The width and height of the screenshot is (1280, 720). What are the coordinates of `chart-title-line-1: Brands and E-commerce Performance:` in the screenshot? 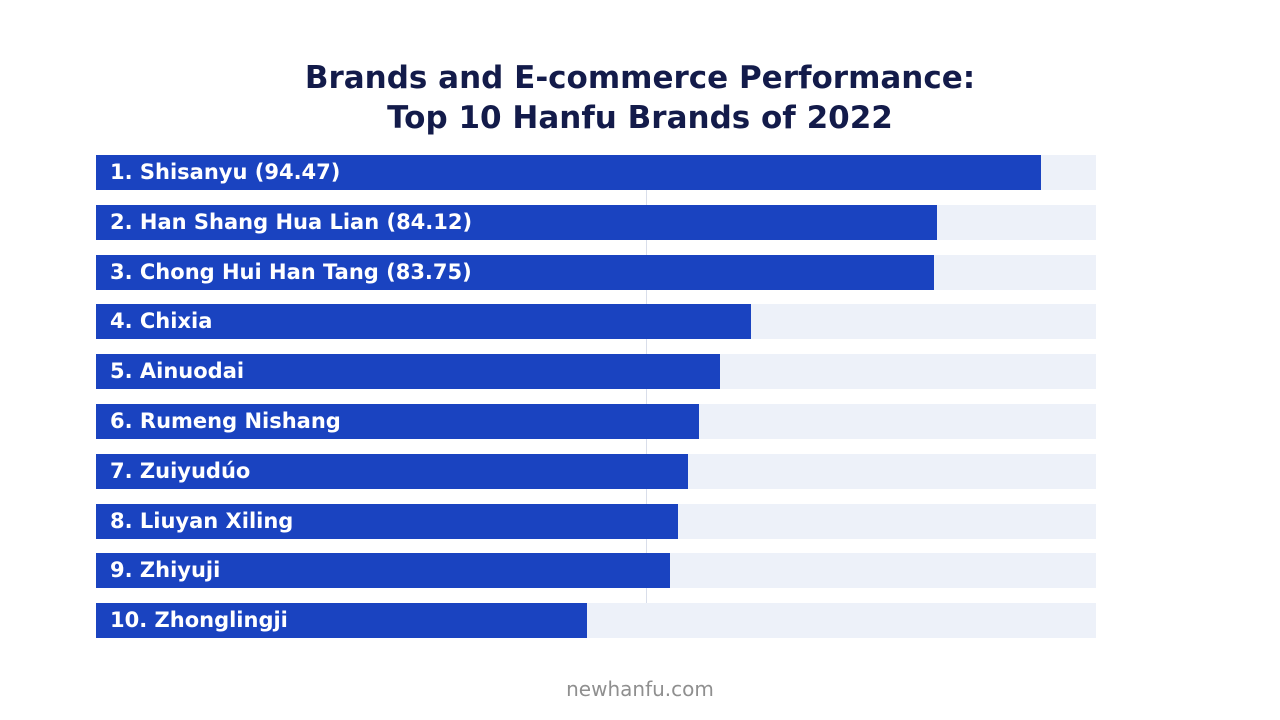 It's located at (640, 78).